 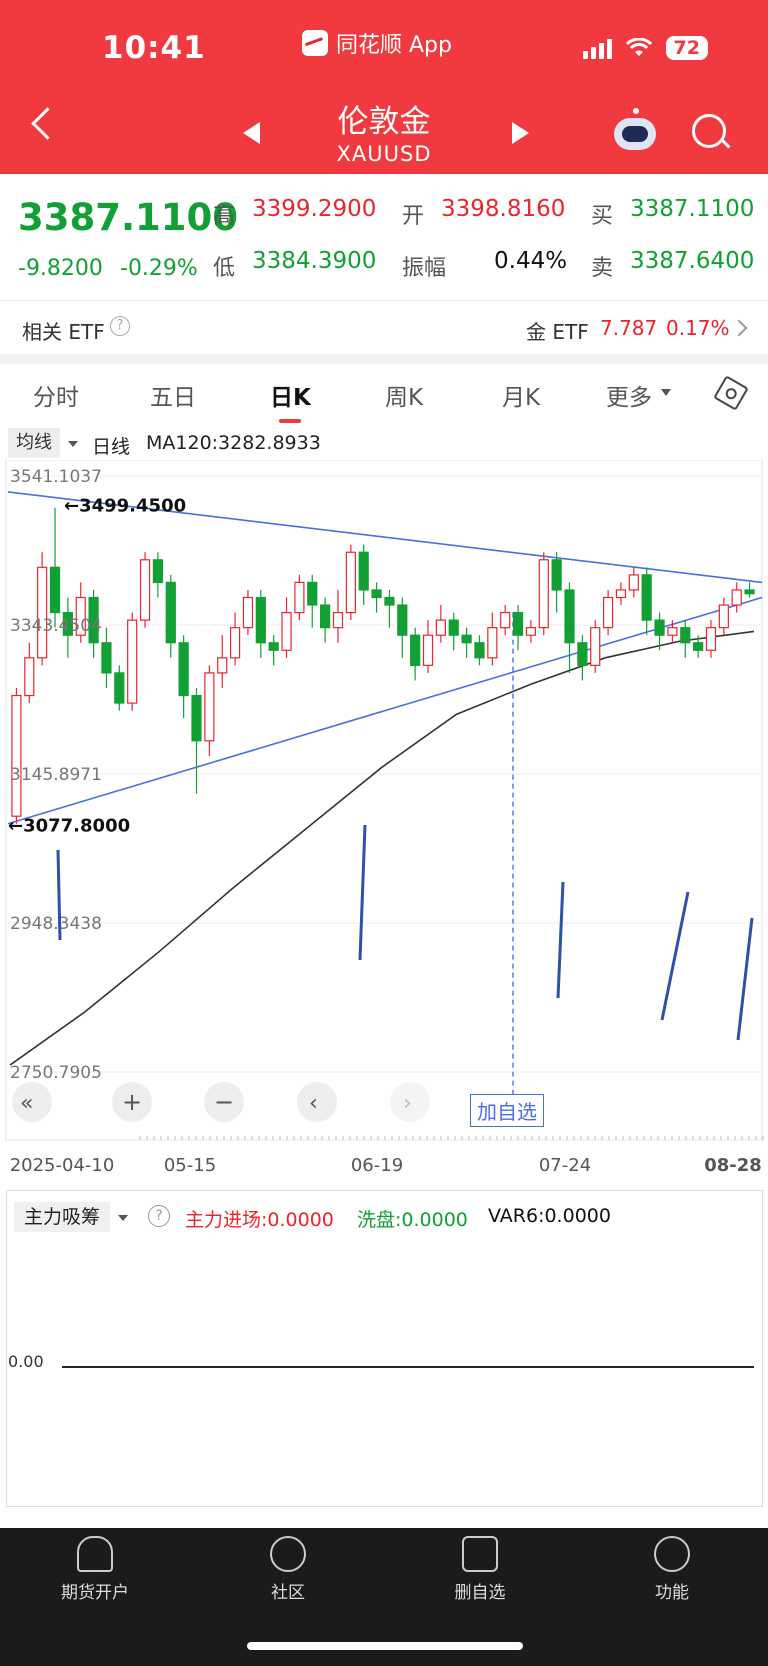 I want to click on y-tick-label: 2750.7905, so click(x=56, y=1073).